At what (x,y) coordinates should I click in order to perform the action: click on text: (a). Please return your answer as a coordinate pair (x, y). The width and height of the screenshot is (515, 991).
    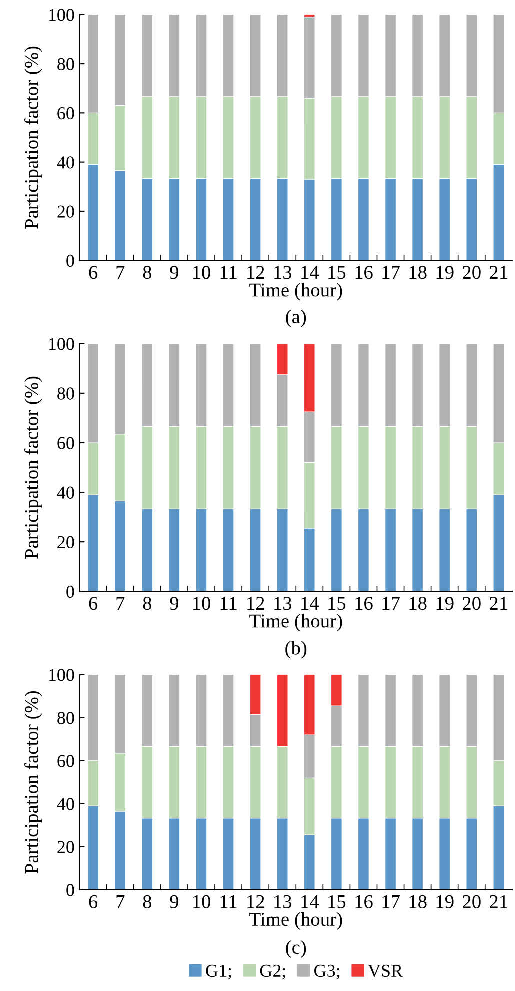
    Looking at the image, I should click on (296, 319).